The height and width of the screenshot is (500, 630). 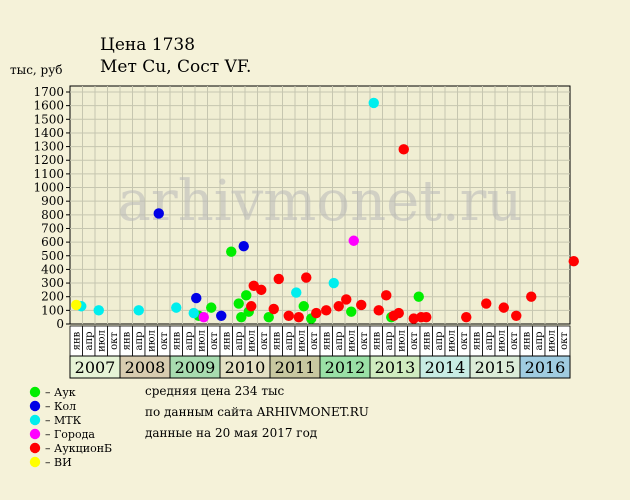 What do you see at coordinates (48, 106) in the screenshot?
I see `y-tick-label: 1600` at bounding box center [48, 106].